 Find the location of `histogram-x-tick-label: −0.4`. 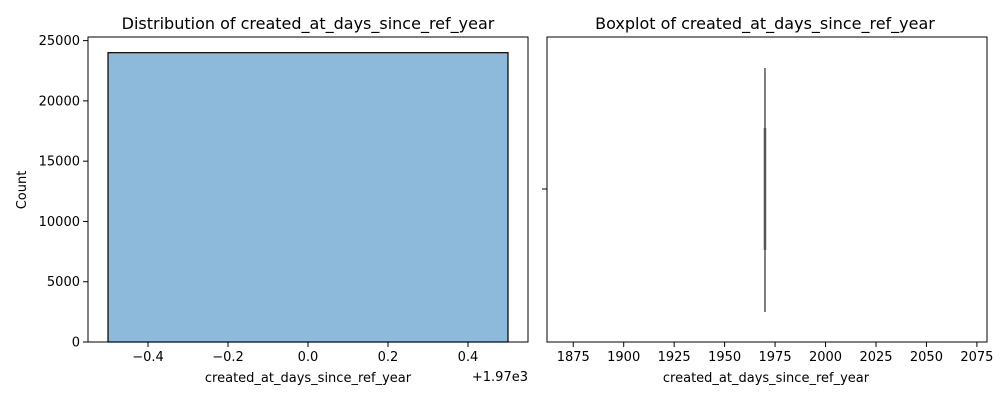

histogram-x-tick-label: −0.4 is located at coordinates (148, 357).